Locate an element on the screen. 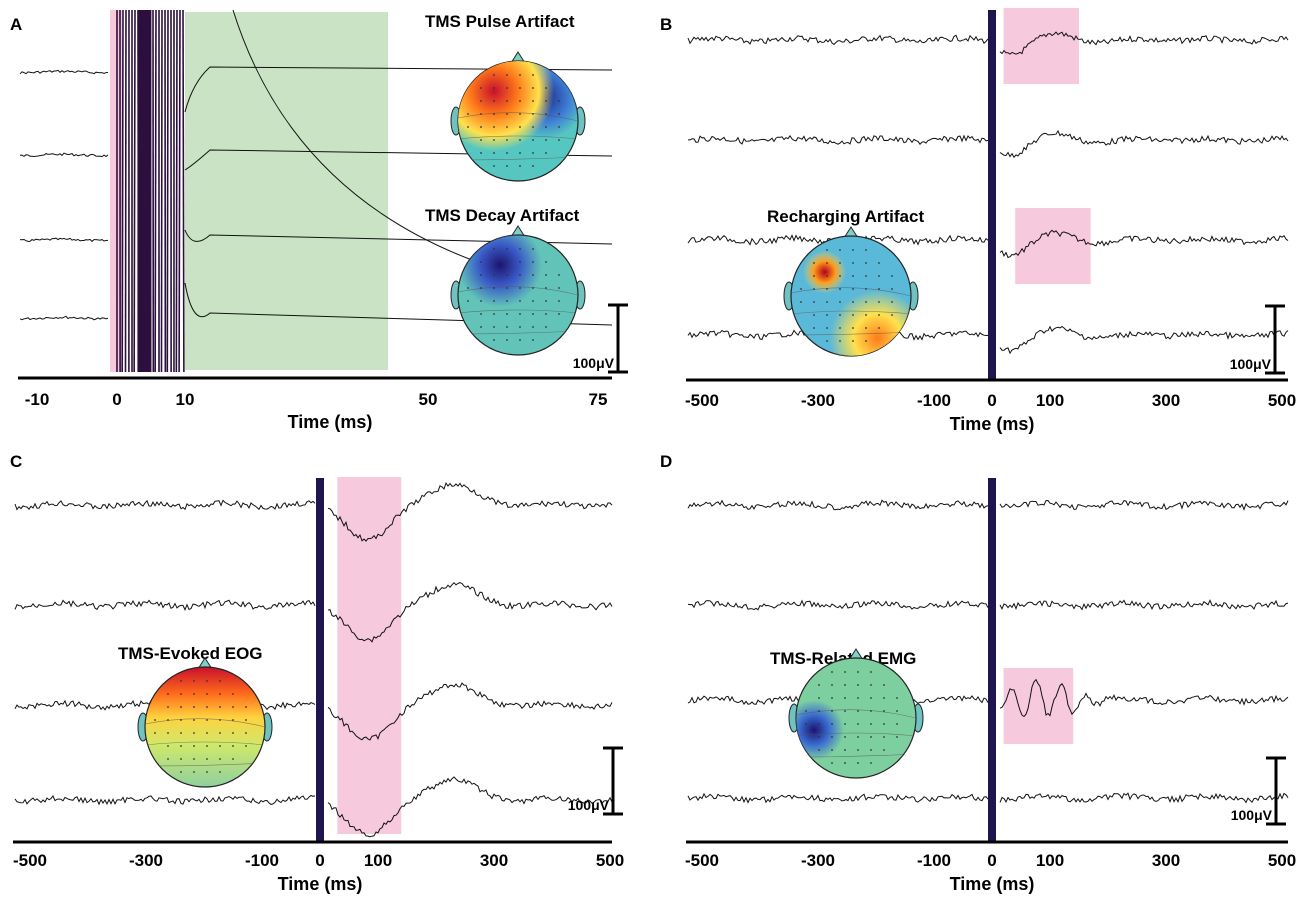  topomap-title: TMS Pulse Artifact is located at coordinates (500, 21).